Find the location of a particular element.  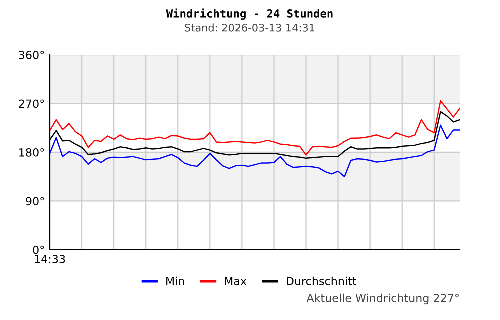

legend-label: Max is located at coordinates (236, 281).